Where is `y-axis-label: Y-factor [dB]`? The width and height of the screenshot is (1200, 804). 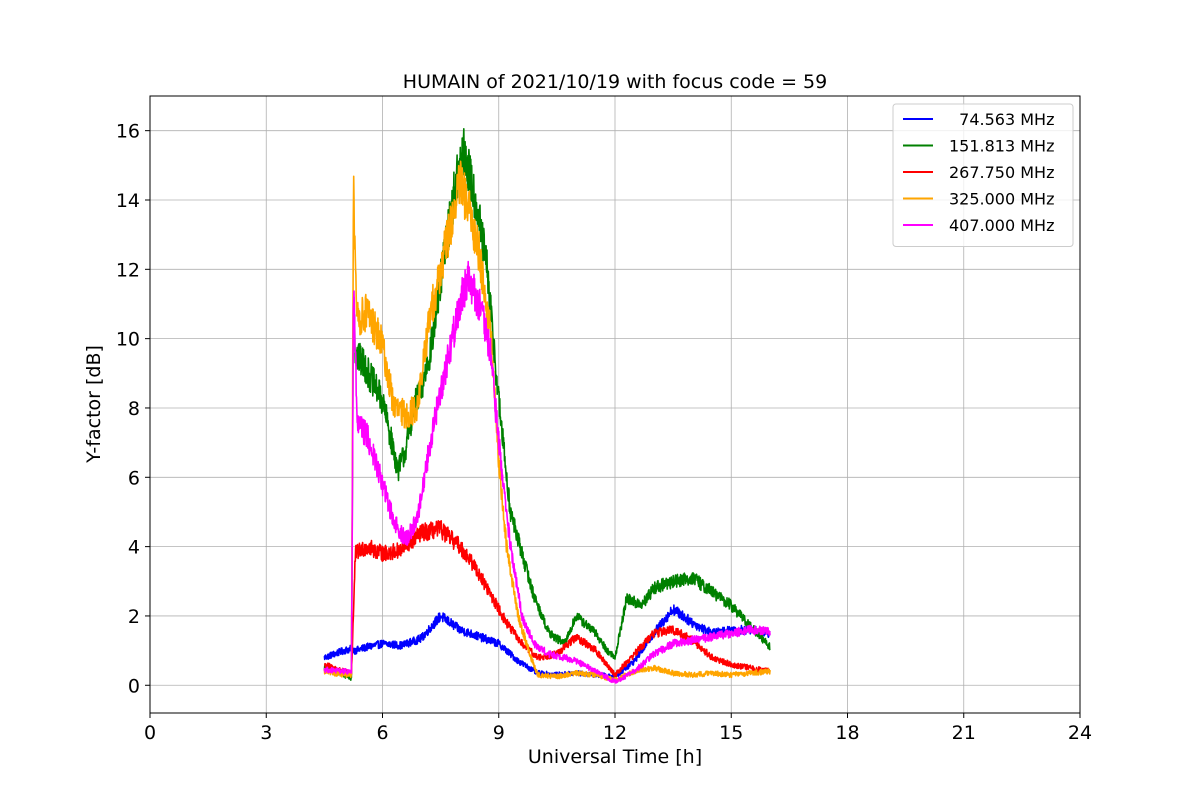 y-axis-label: Y-factor [dB] is located at coordinates (94, 404).